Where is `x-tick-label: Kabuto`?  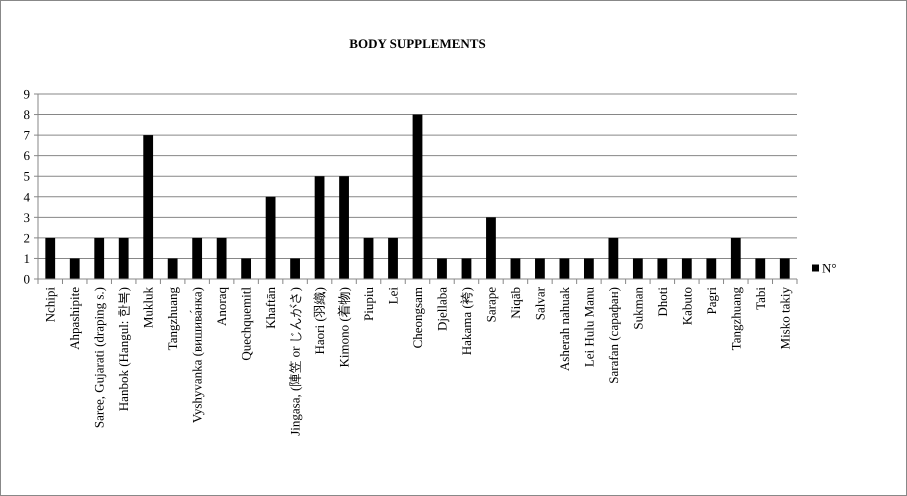 x-tick-label: Kabuto is located at coordinates (686, 306).